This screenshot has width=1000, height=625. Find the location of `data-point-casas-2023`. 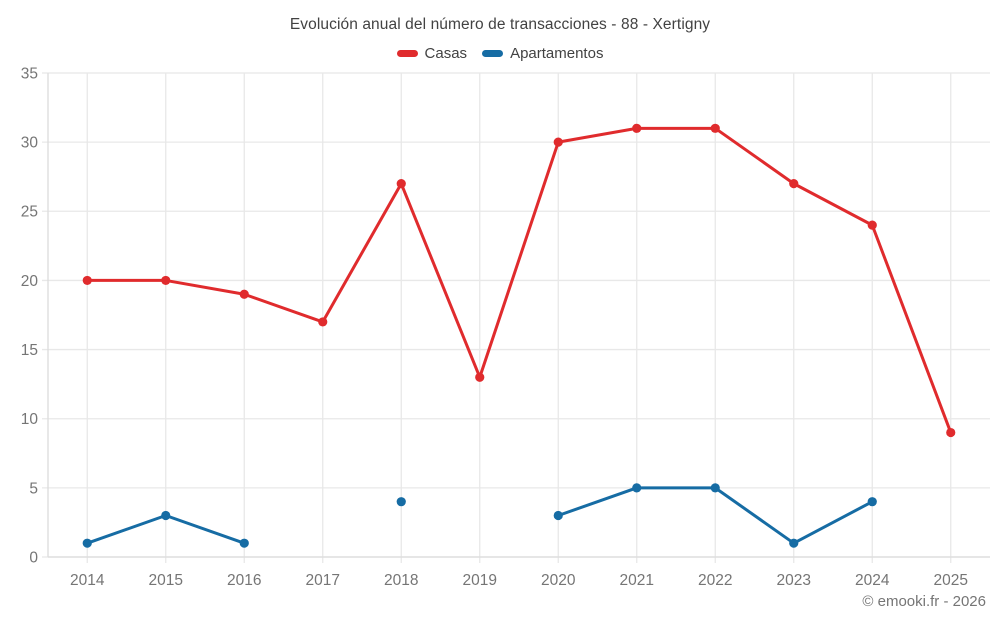

data-point-casas-2023 is located at coordinates (794, 184).